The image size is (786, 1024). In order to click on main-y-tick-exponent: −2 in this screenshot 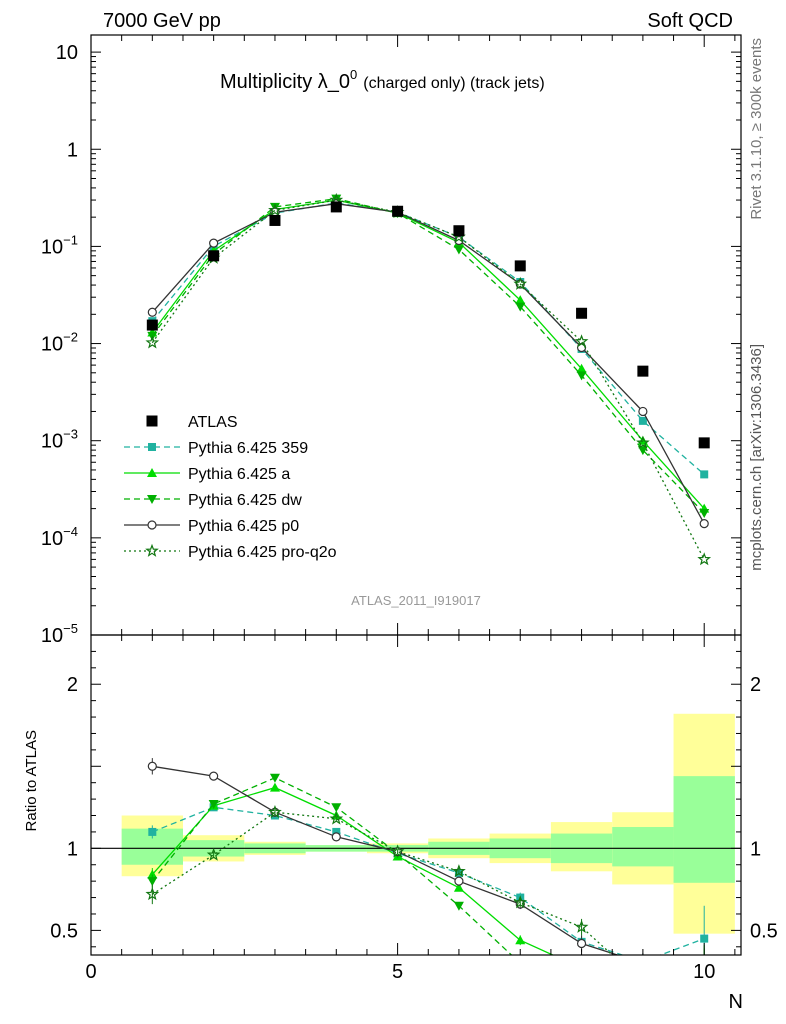, I will do `click(70, 337)`.